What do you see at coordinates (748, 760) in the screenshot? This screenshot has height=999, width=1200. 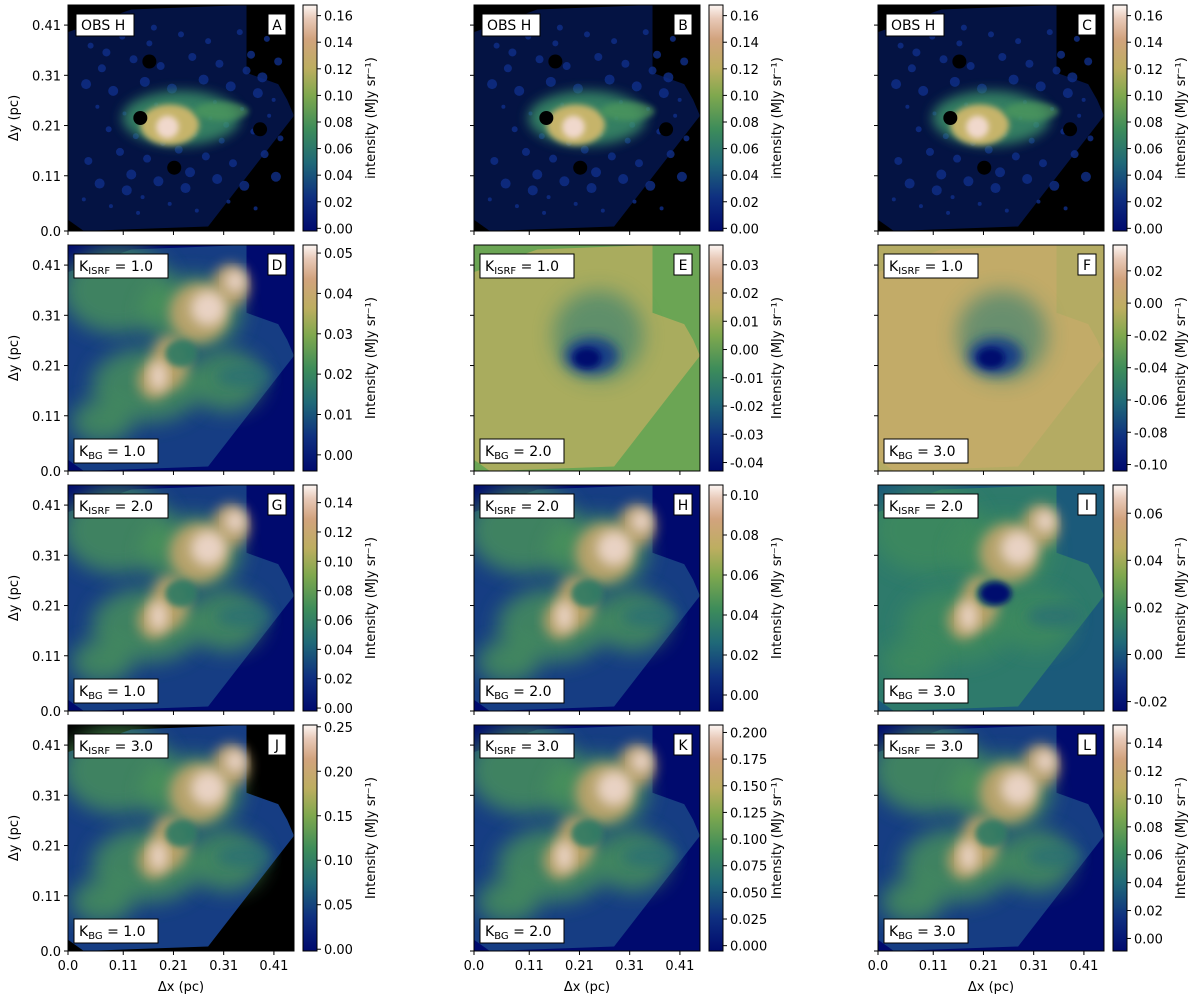 I see `colorbar-tick-label: 0.175` at bounding box center [748, 760].